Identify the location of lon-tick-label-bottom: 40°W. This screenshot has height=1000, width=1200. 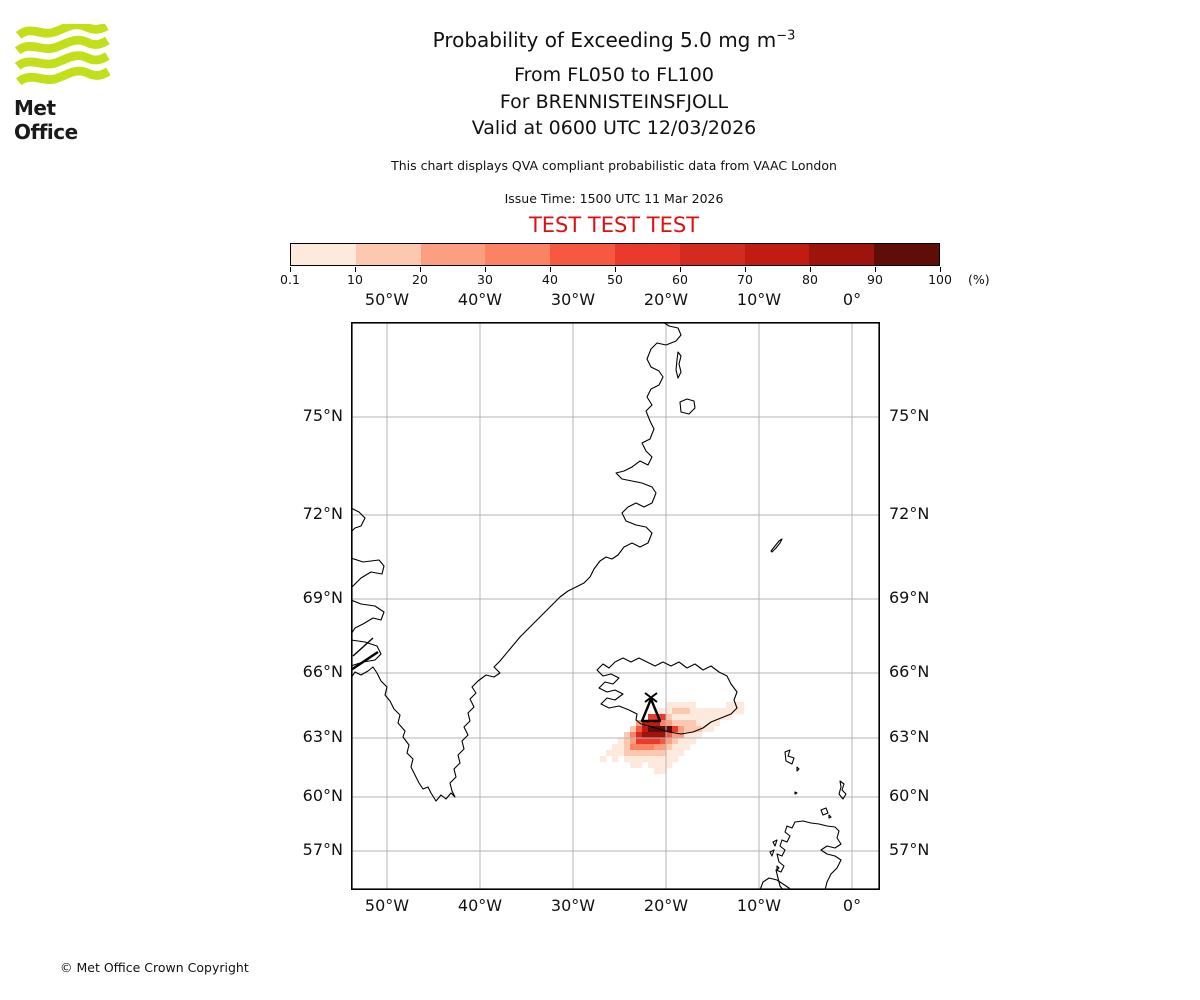
(480, 905).